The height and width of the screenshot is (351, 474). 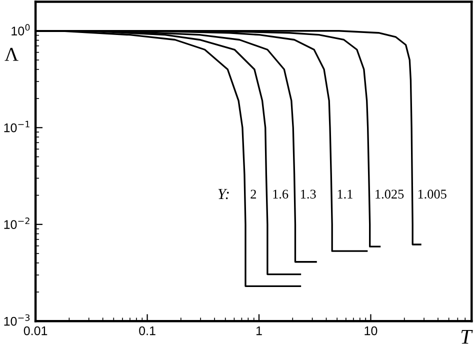 I want to click on y-tick-label: 10$^{−3}$, so click(x=17, y=320).